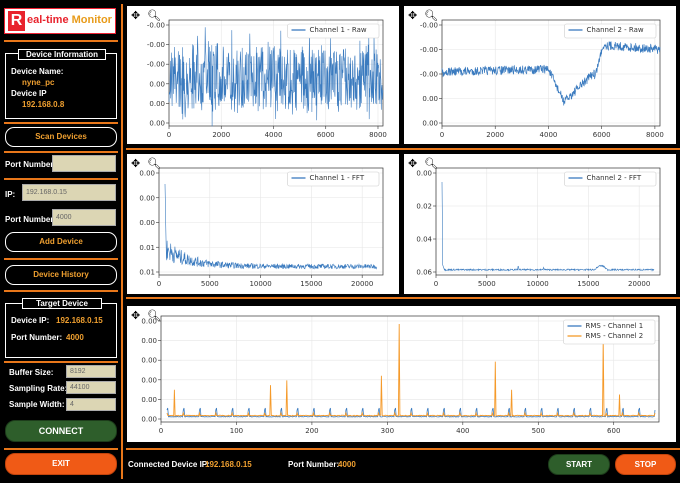 The height and width of the screenshot is (483, 680). I want to click on buffer-size-input: 8192, so click(91, 371).